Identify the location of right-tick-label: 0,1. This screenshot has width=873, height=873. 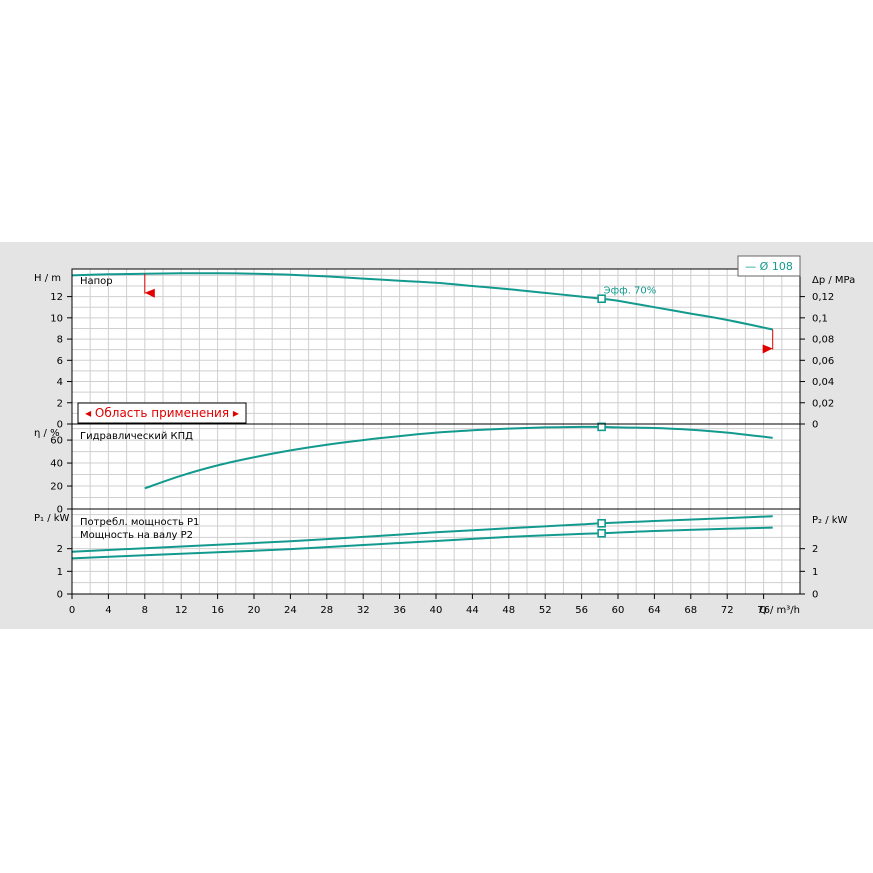
(820, 318).